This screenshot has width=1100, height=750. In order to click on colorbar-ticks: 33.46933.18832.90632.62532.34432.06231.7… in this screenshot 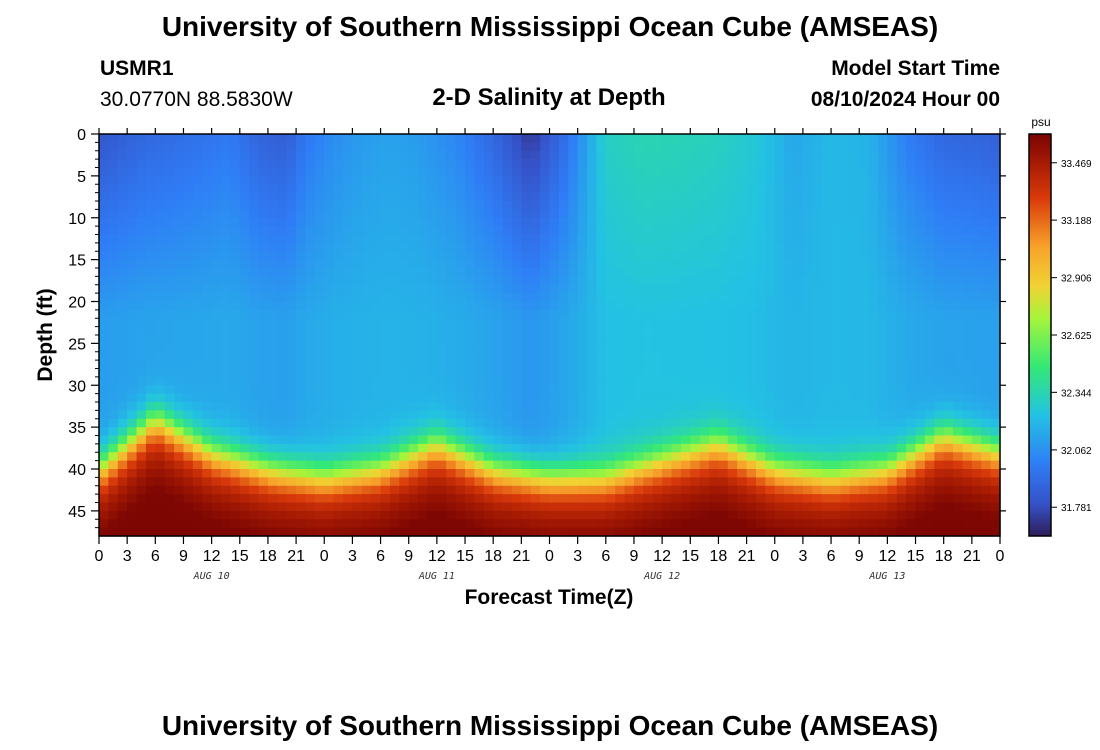, I will do `click(1071, 336)`.